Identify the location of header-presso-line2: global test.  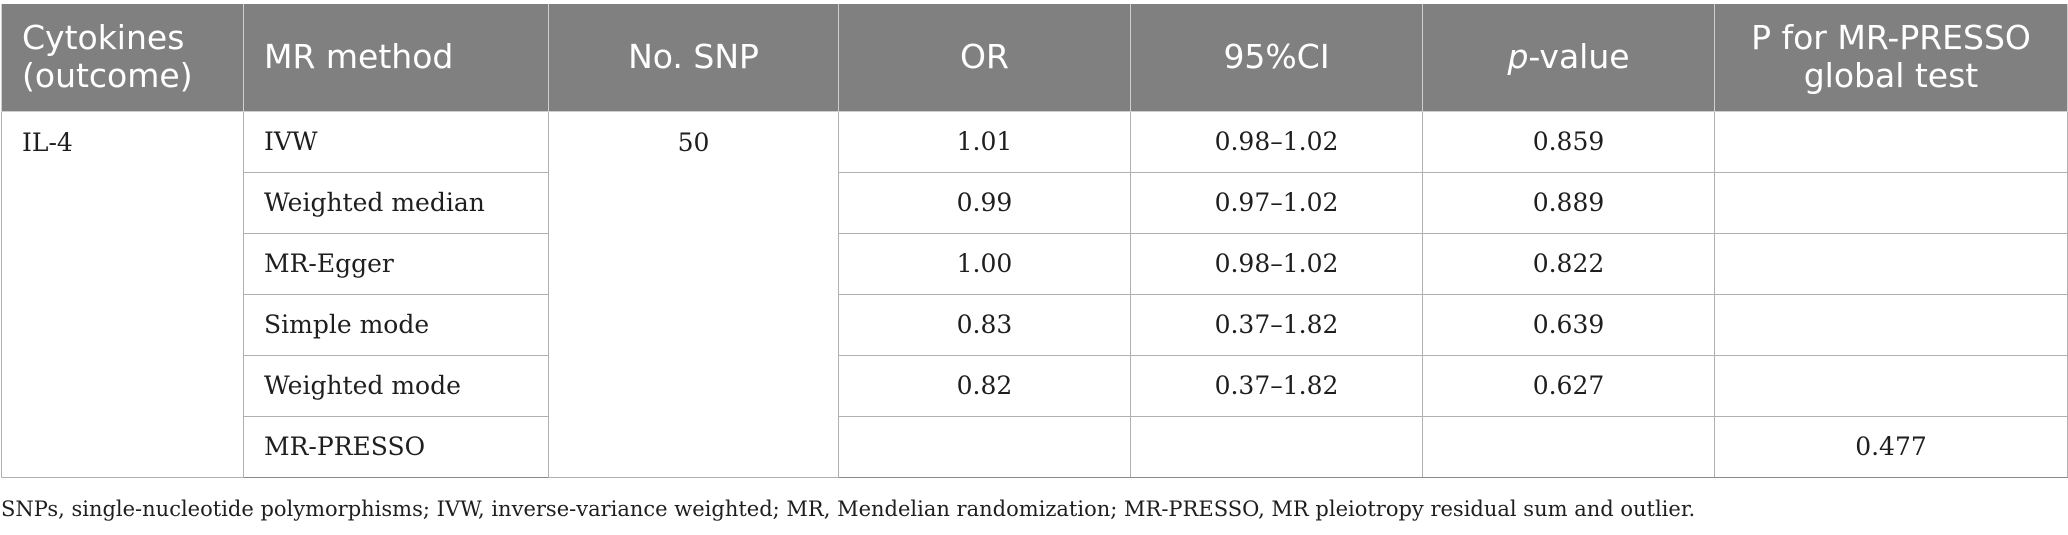
(1891, 76).